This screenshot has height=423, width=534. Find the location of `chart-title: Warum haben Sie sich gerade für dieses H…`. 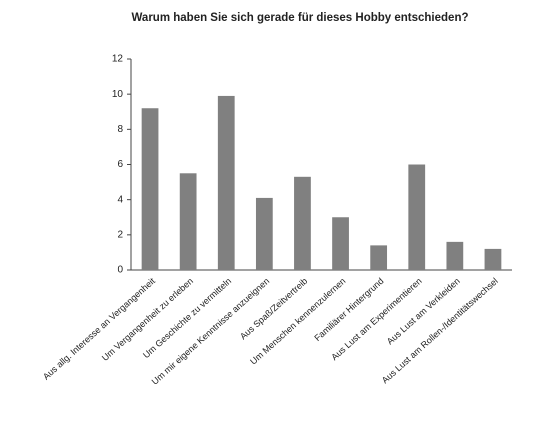

chart-title: Warum haben Sie sich gerade für dieses H… is located at coordinates (300, 18).